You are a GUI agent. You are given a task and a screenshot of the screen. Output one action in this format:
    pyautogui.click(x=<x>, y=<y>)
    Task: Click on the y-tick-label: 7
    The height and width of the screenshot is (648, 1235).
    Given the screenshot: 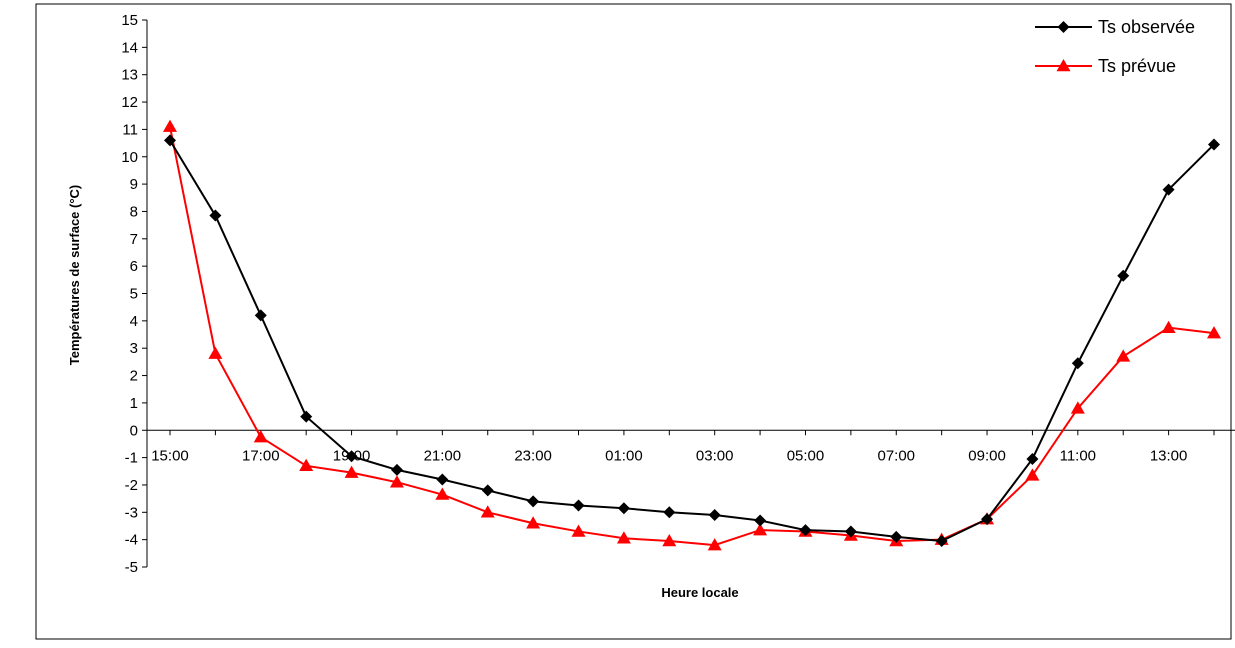 What is the action you would take?
    pyautogui.click(x=134, y=239)
    